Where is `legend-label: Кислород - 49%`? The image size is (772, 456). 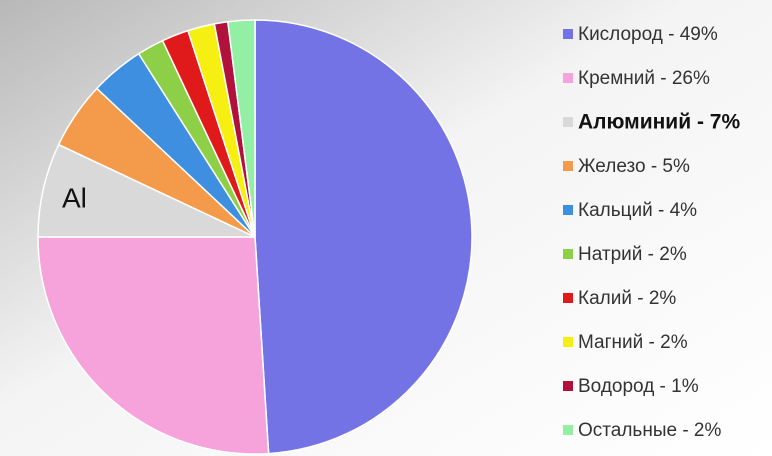 legend-label: Кислород - 49% is located at coordinates (648, 34).